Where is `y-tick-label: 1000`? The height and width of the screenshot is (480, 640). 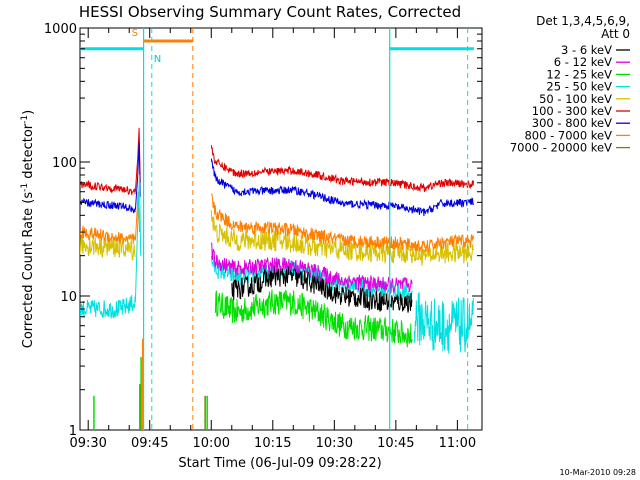 y-tick-label: 1000 is located at coordinates (60, 29).